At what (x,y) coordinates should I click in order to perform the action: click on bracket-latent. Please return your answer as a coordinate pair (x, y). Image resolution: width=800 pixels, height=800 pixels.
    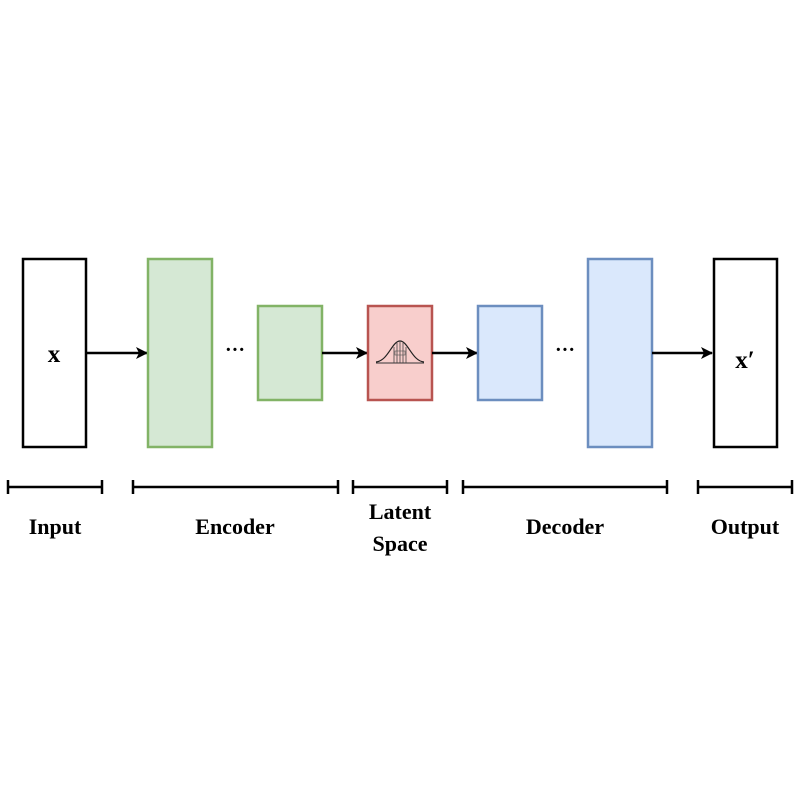
    Looking at the image, I should click on (400, 487).